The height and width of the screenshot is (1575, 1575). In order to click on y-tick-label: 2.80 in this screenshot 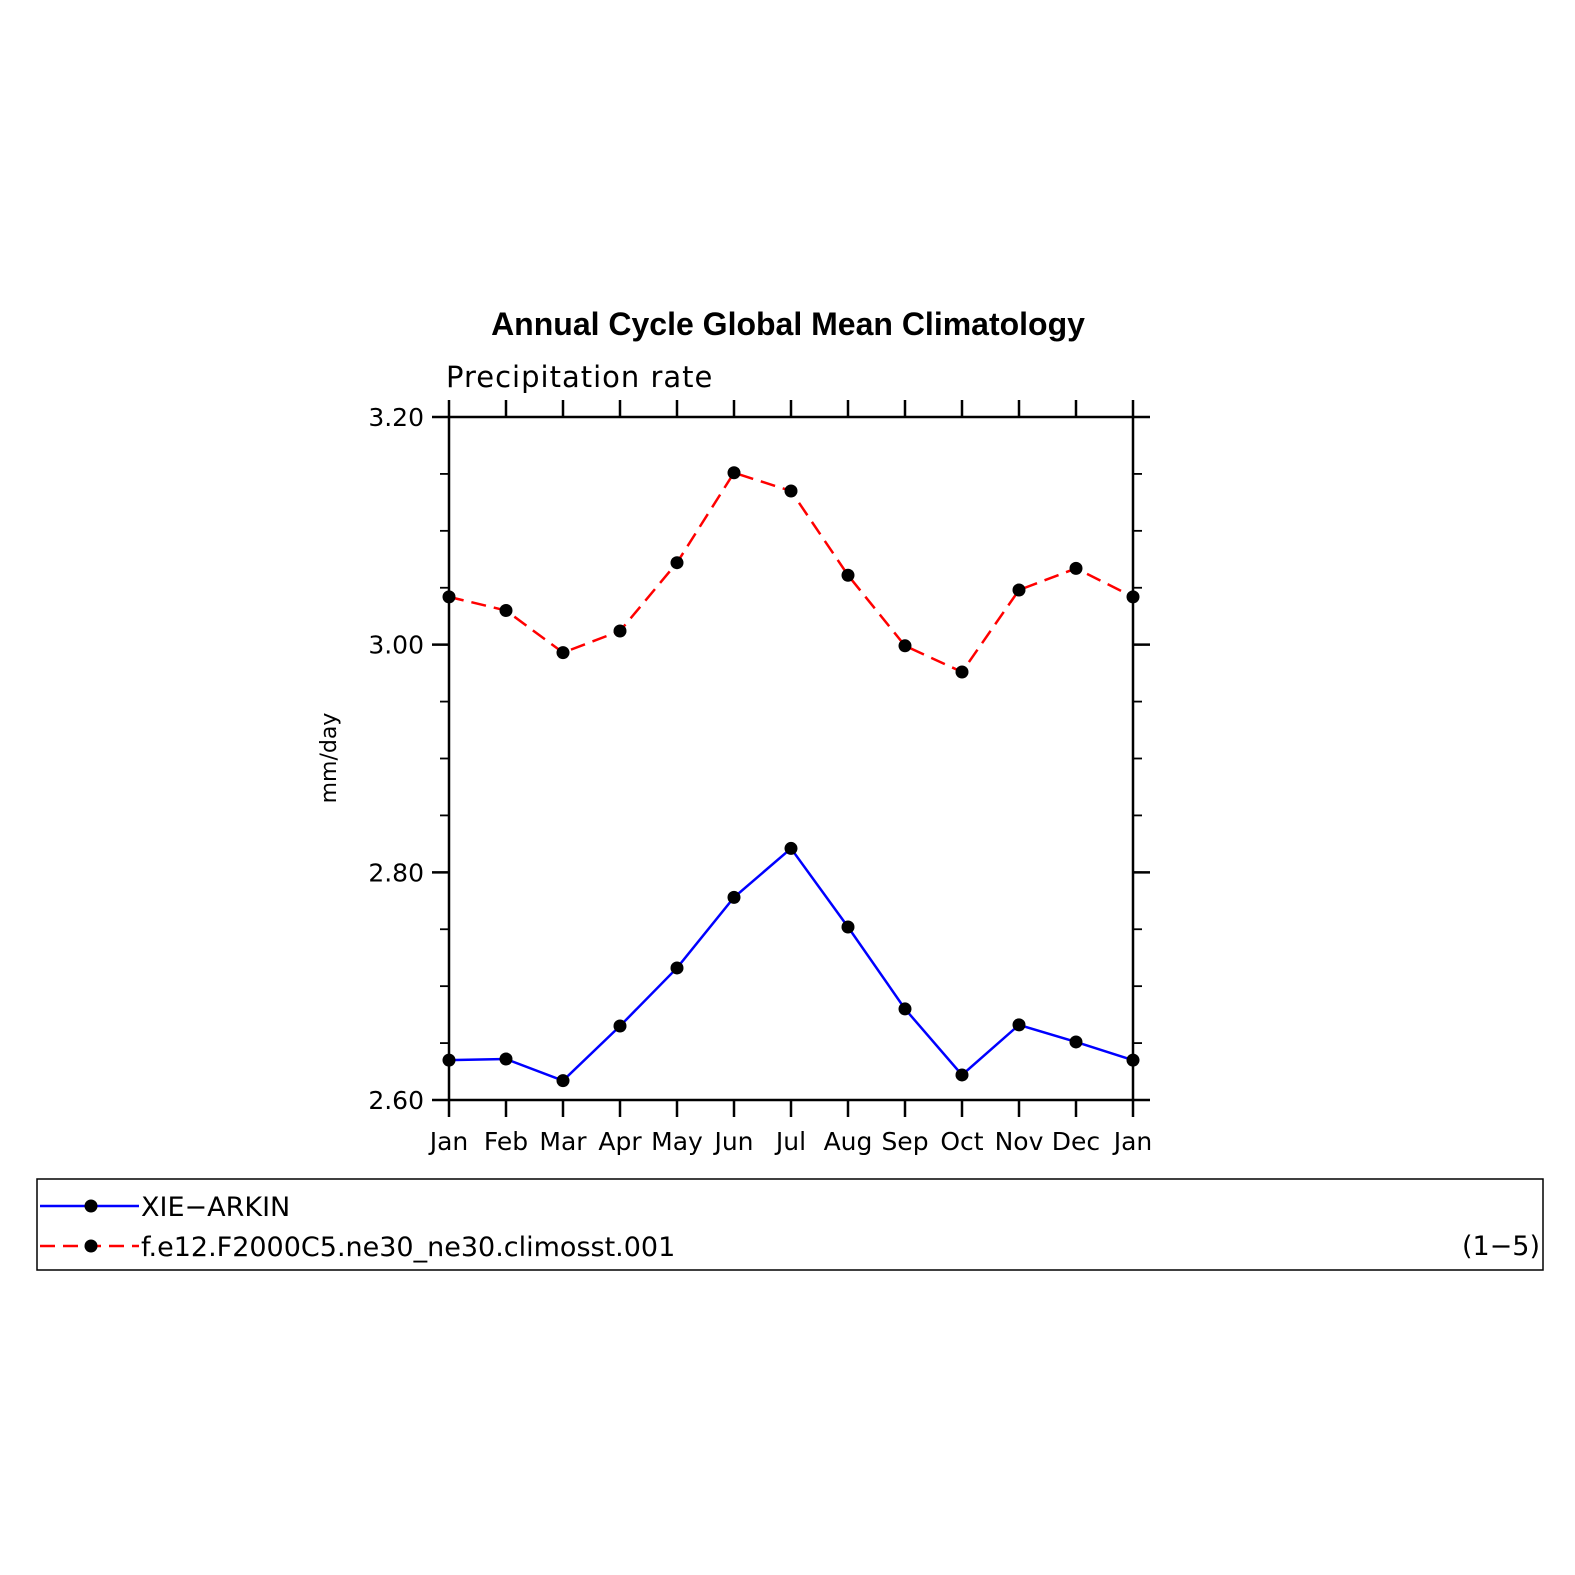, I will do `click(396, 872)`.